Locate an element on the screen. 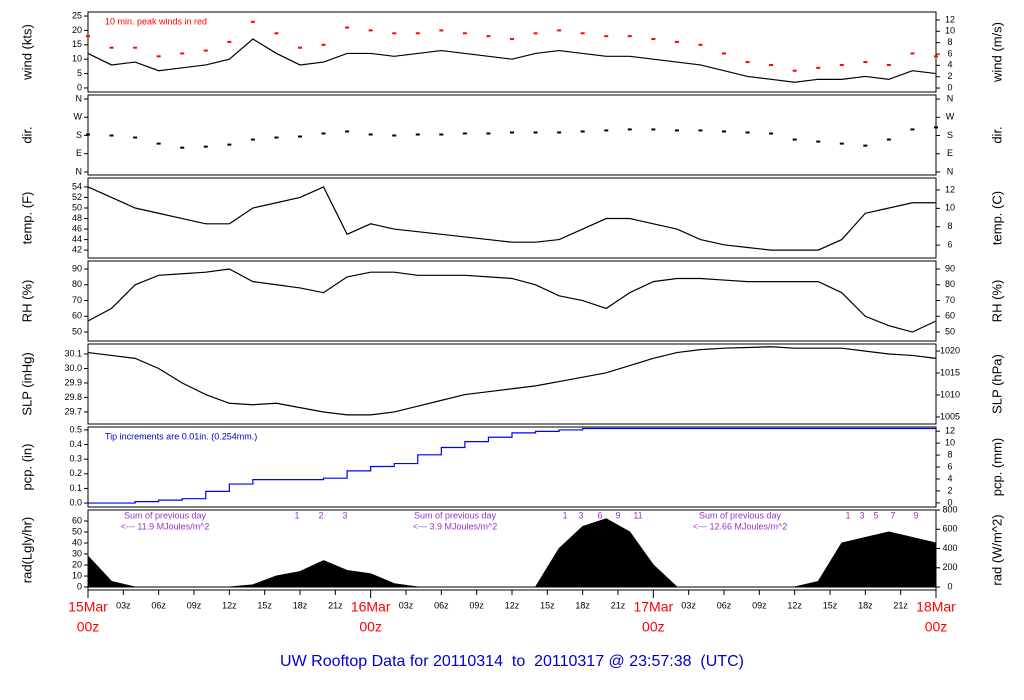  day-hour-label: 00z is located at coordinates (370, 627).